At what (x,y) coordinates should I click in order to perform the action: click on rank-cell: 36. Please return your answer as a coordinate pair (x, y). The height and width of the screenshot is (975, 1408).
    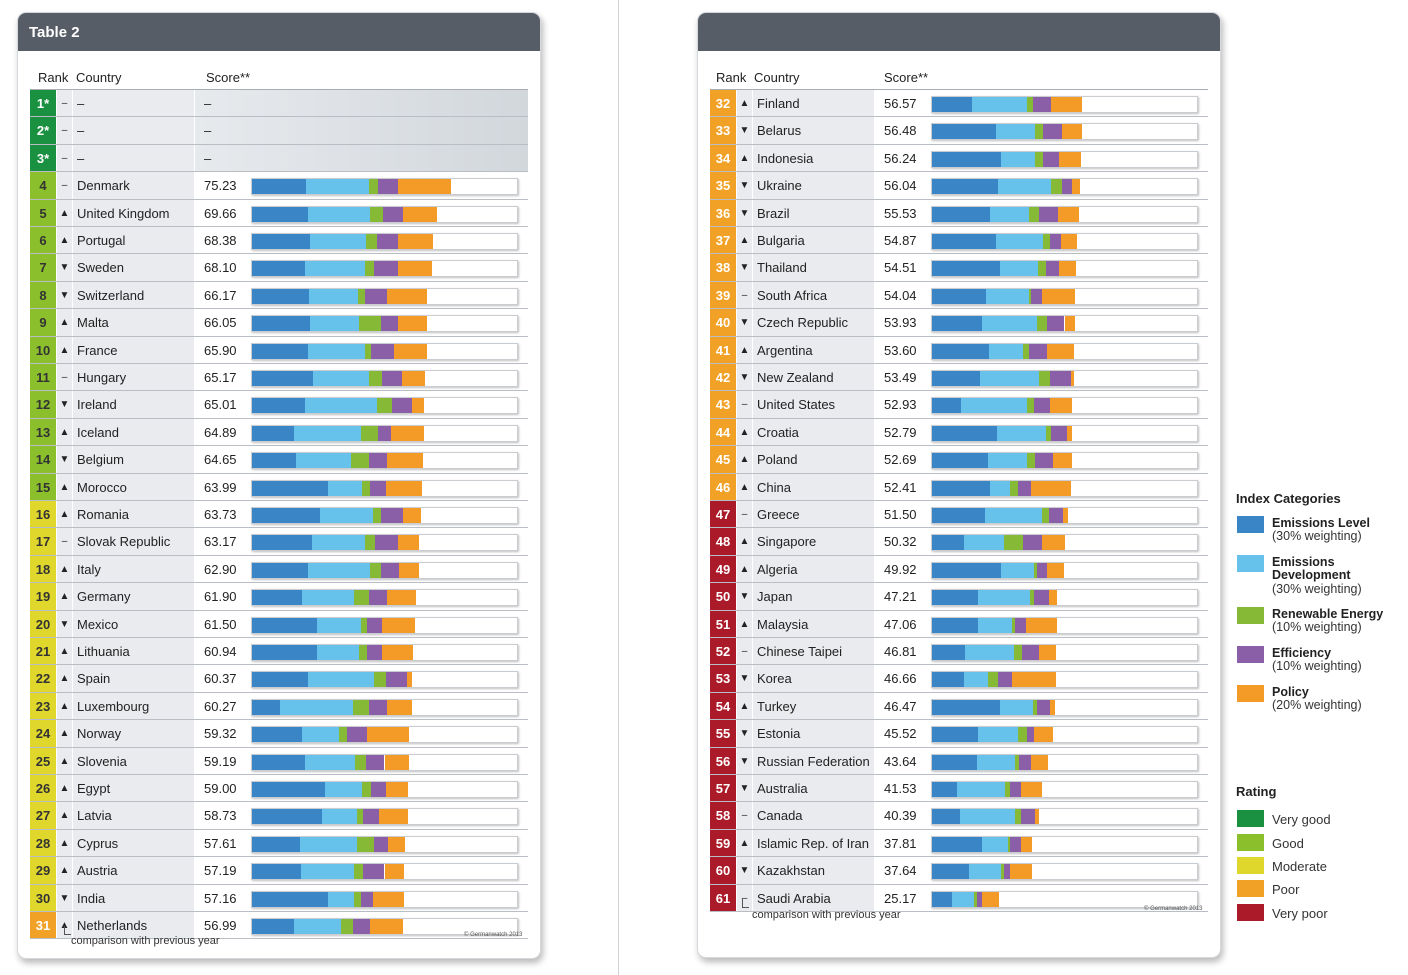
    Looking at the image, I should click on (723, 213).